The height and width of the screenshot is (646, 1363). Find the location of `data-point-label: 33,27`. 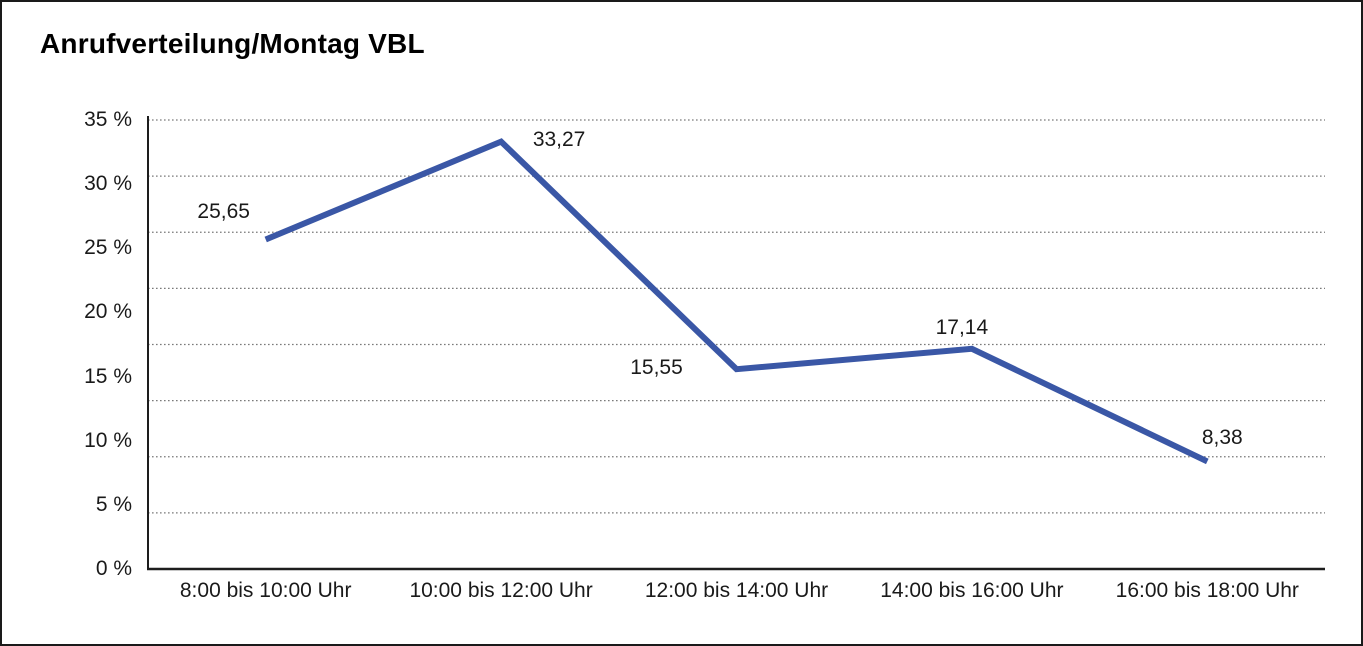

data-point-label: 33,27 is located at coordinates (559, 139).